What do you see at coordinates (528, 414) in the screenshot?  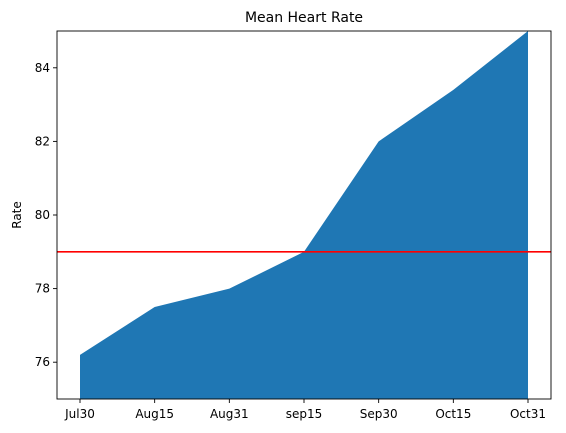 I see `x-tick-label-Oct31: Oct31` at bounding box center [528, 414].